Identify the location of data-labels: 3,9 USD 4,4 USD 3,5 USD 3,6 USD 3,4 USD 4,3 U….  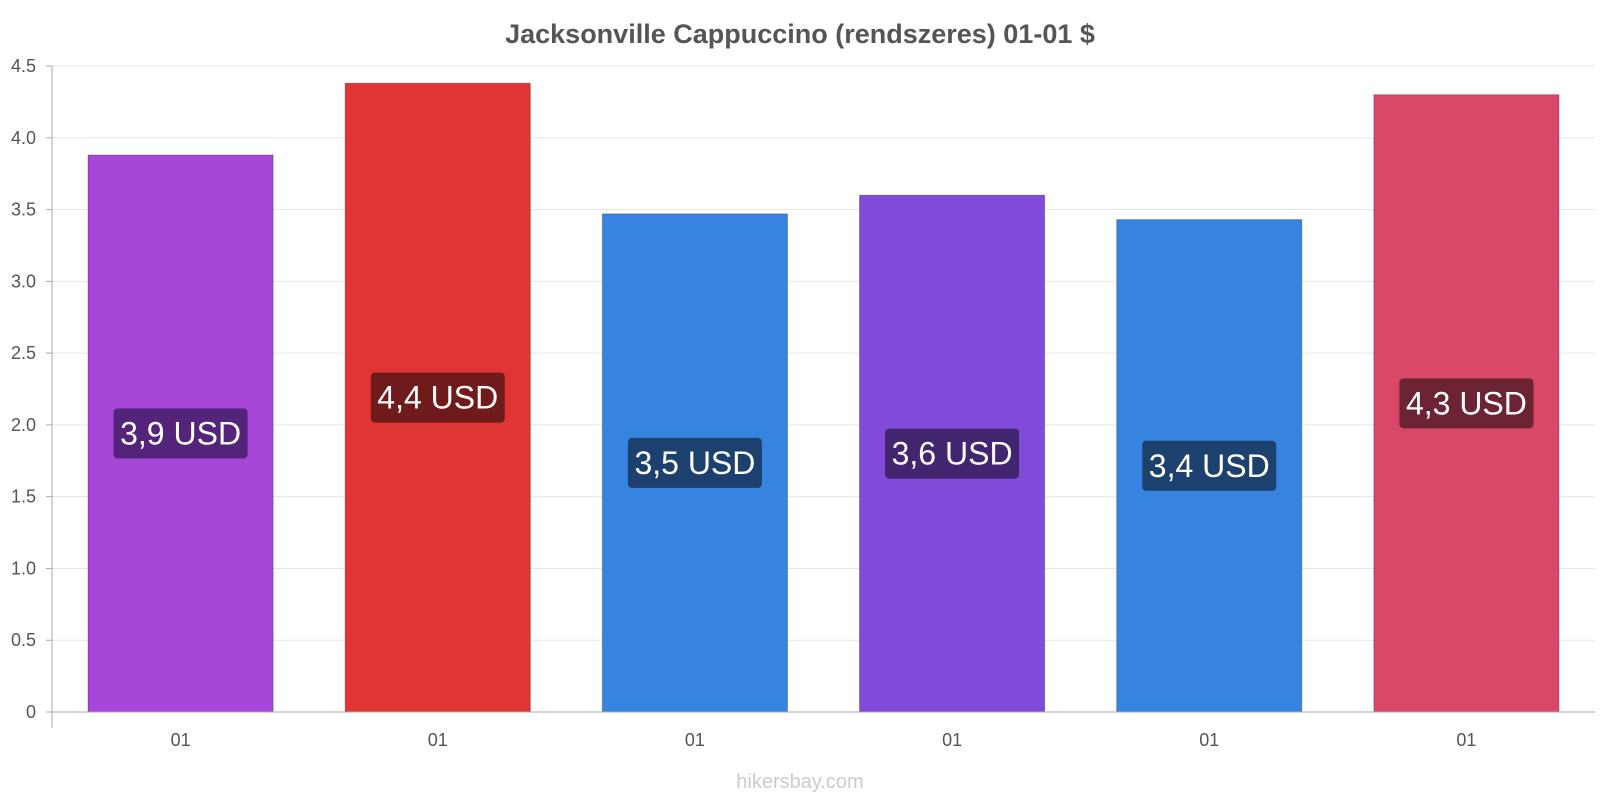
(823, 431).